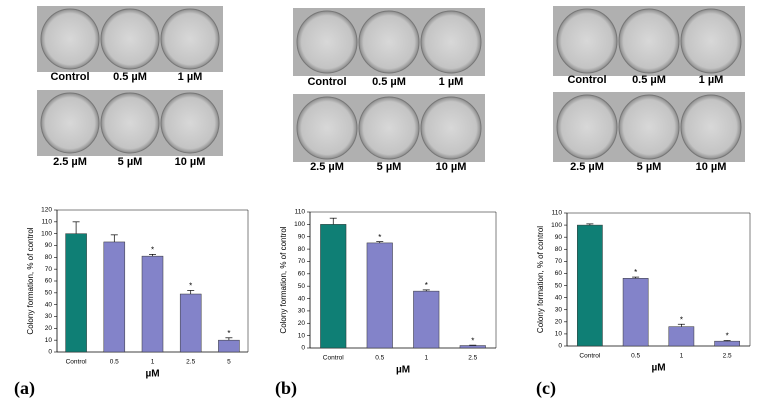  Describe the element at coordinates (46, 210) in the screenshot. I see `y-tick-label: 120` at that location.